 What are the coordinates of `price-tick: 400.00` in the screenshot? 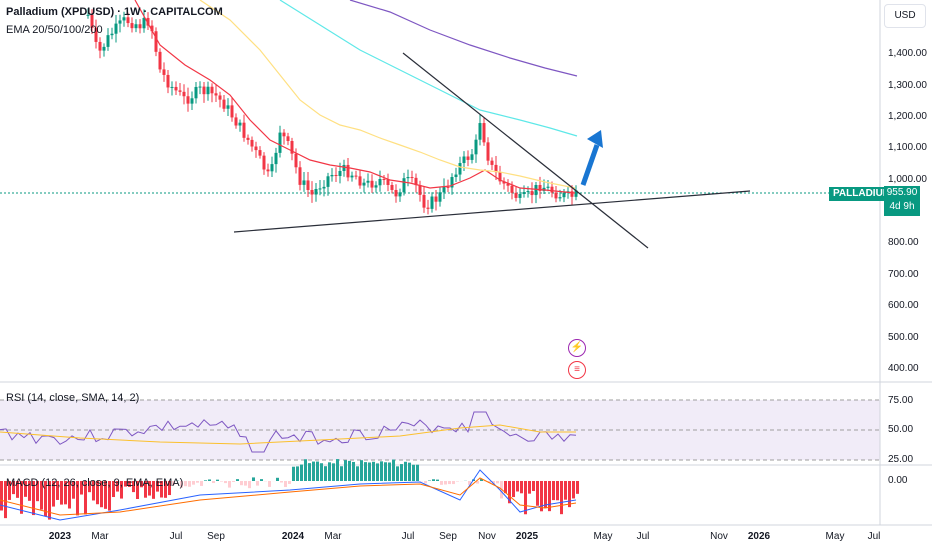 It's located at (903, 368).